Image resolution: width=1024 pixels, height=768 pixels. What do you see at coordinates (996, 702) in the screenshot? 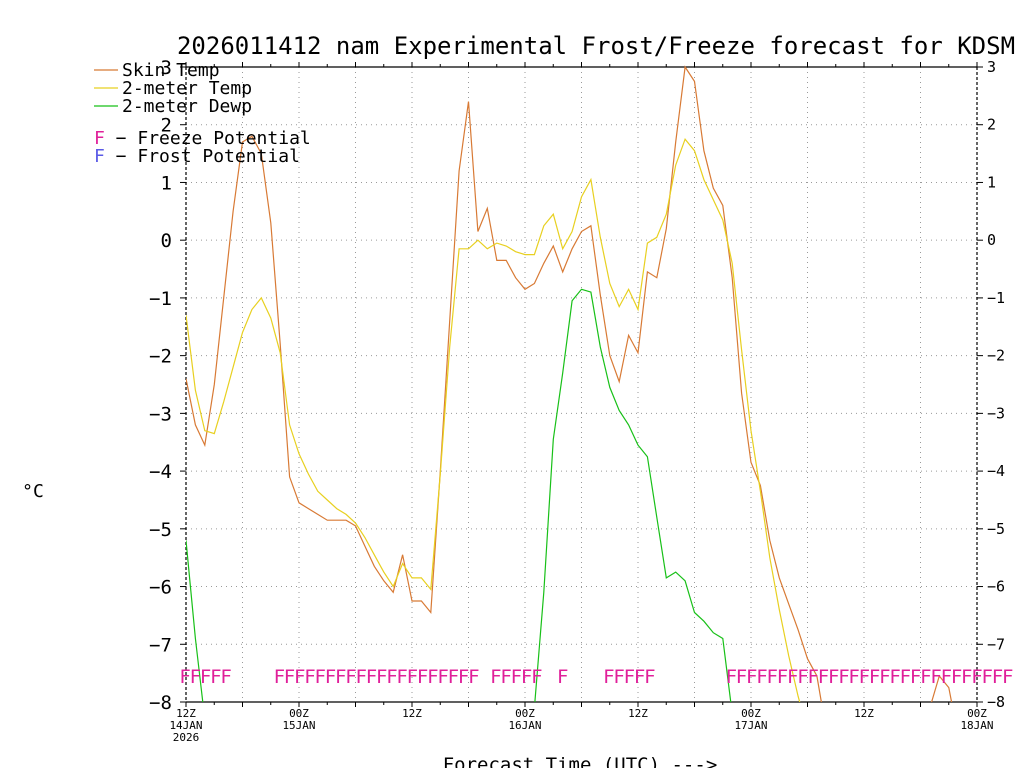
I see `y-tick-label-right: −8` at bounding box center [996, 702].